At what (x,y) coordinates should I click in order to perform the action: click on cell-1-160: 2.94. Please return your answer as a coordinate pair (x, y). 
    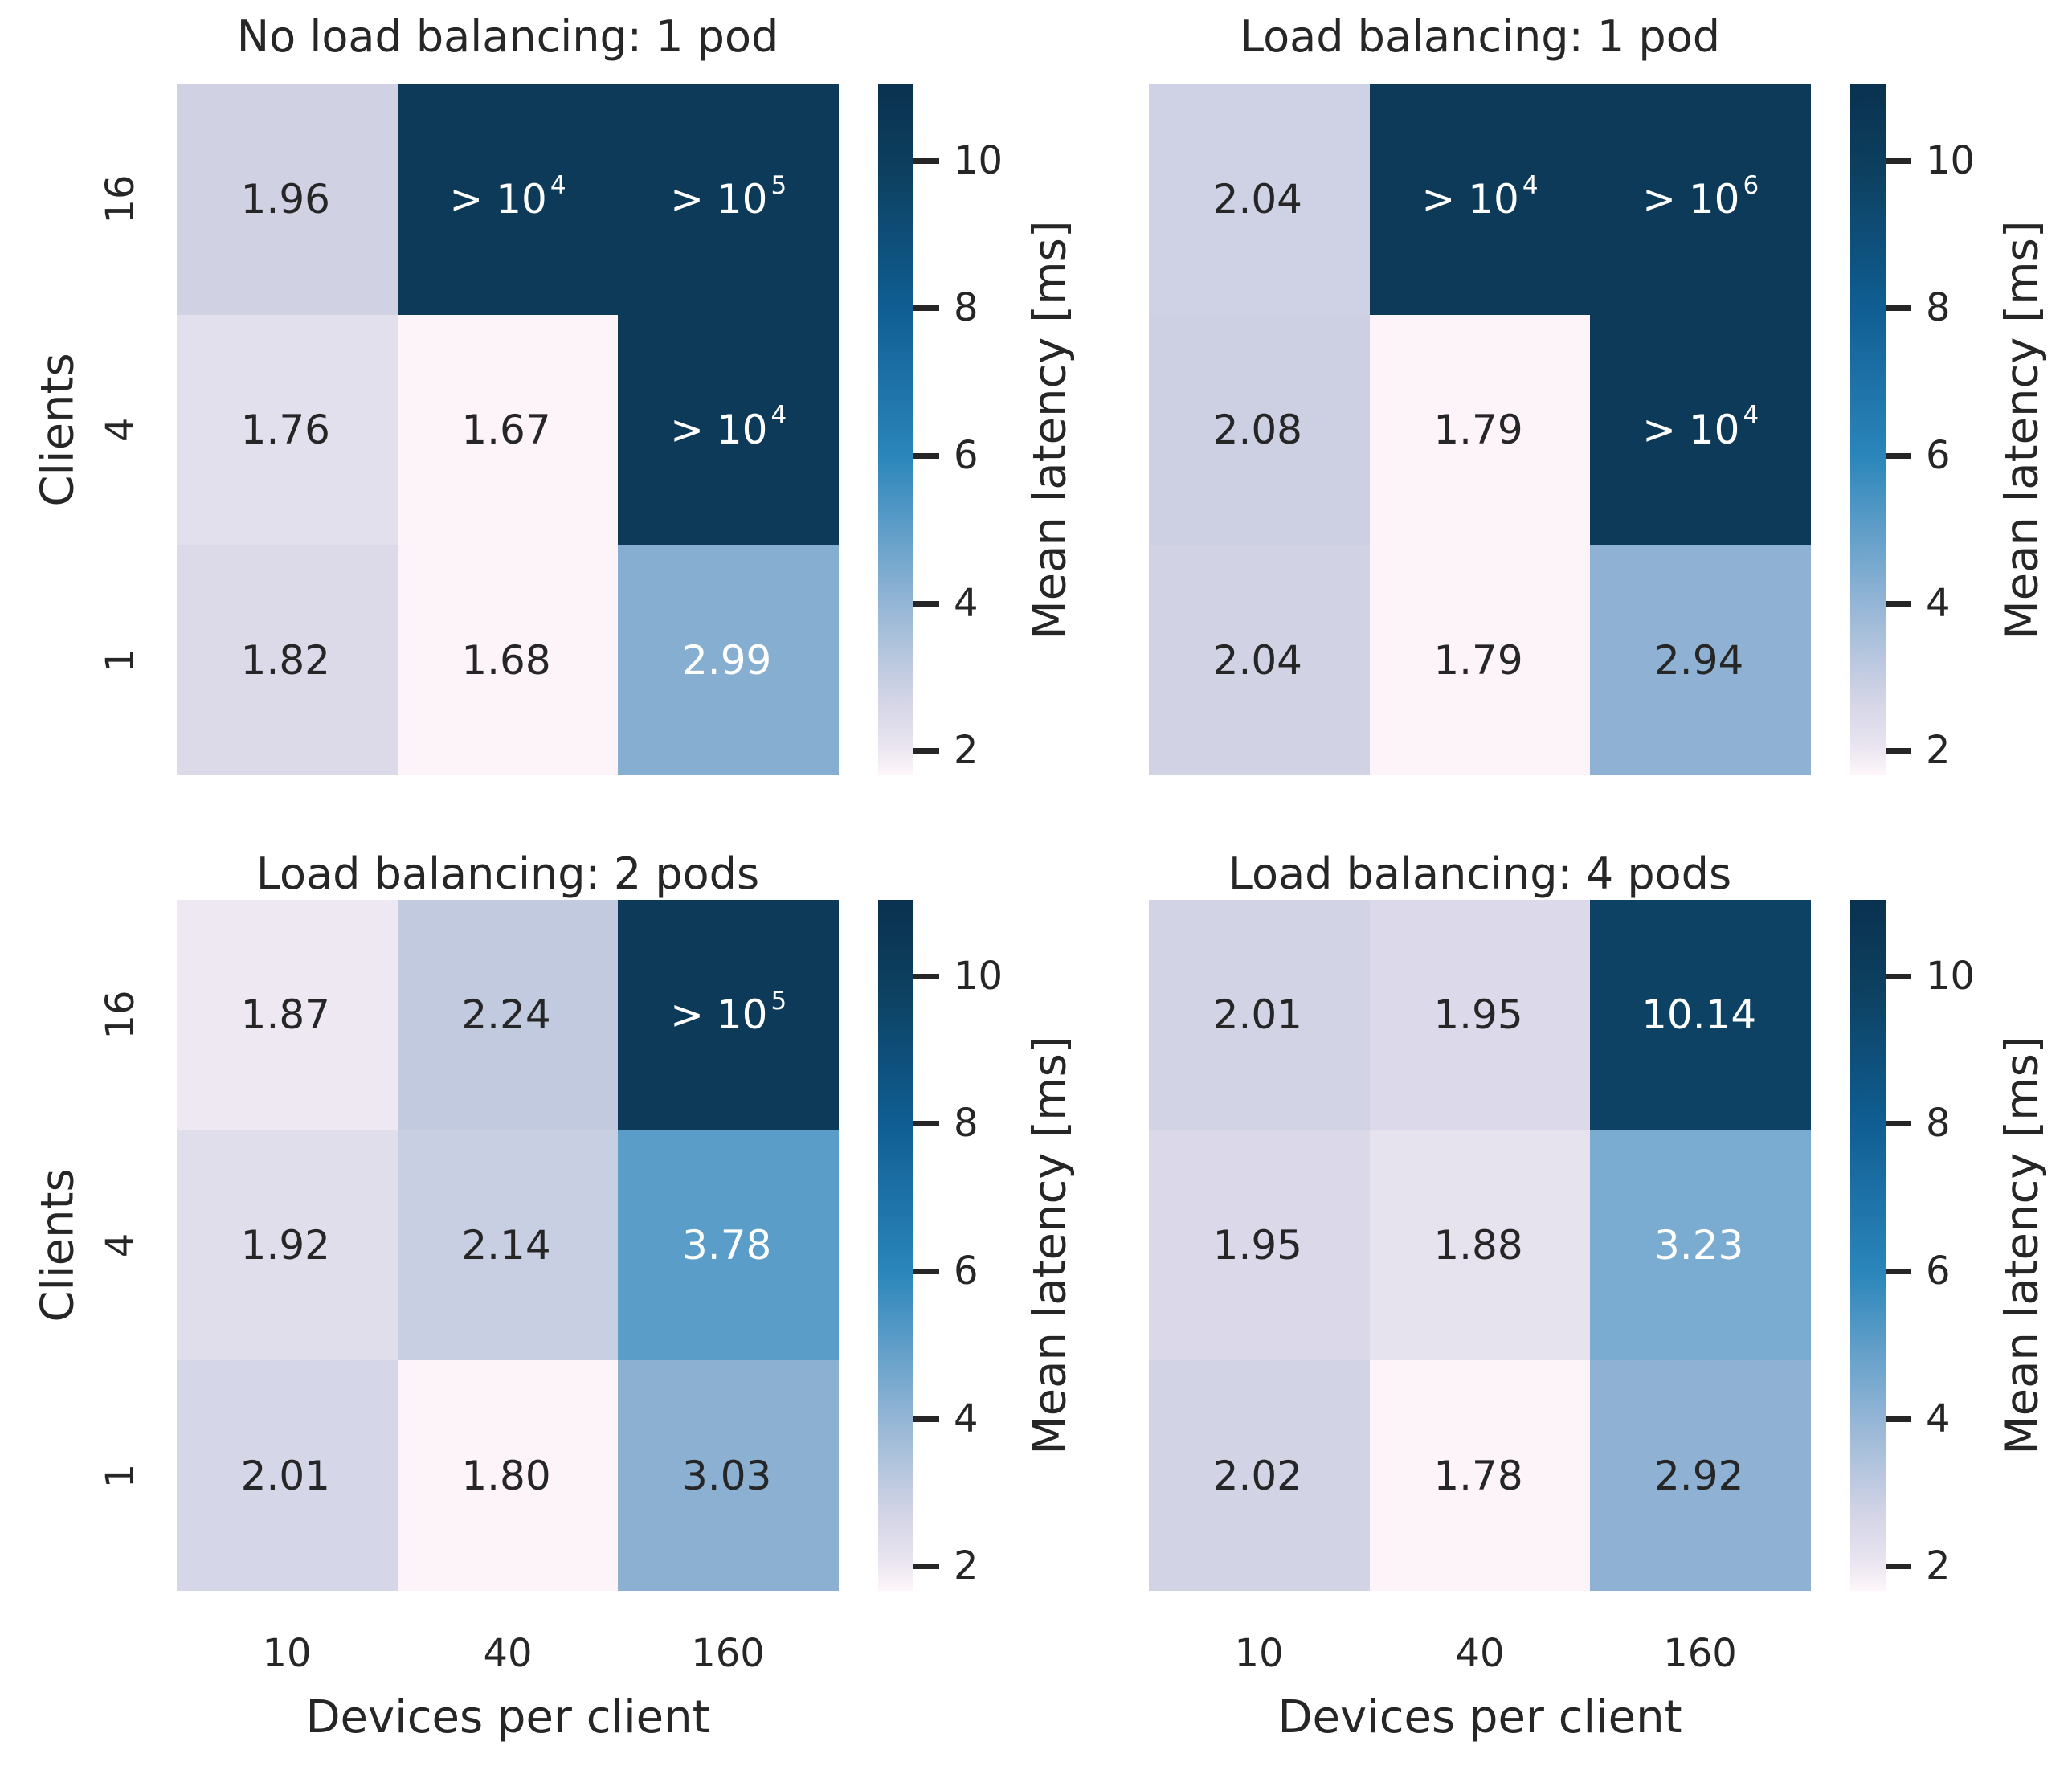
    Looking at the image, I should click on (1700, 660).